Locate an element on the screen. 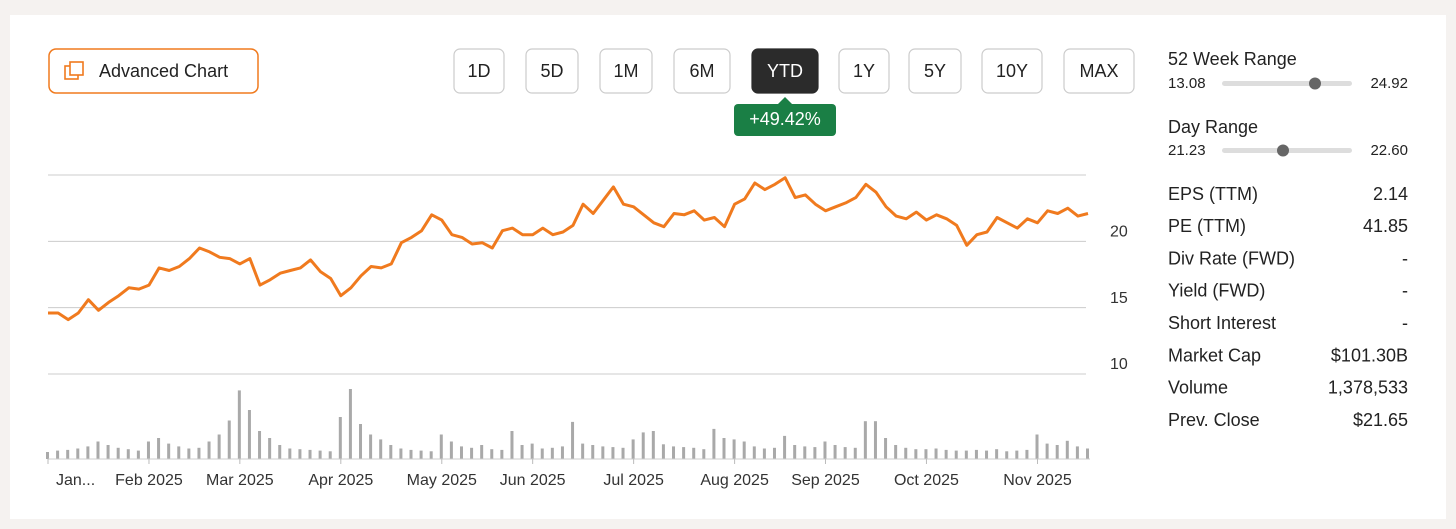 Image resolution: width=1456 pixels, height=529 pixels. range-button: MAX is located at coordinates (1099, 71).